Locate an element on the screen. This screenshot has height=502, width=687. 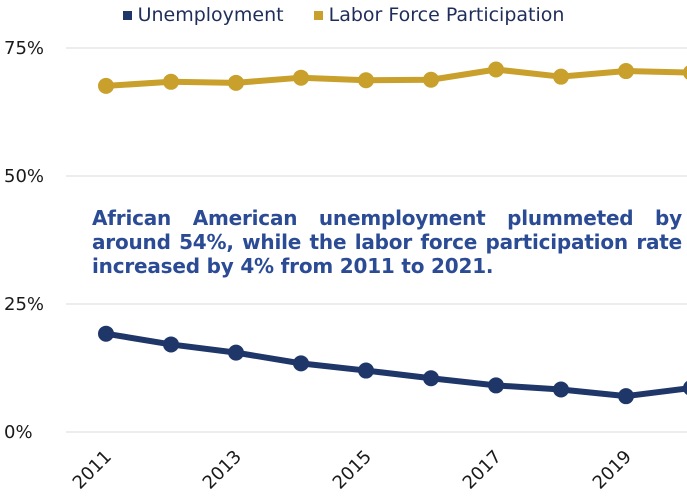
x-tick-label: 2011 is located at coordinates (92, 469).